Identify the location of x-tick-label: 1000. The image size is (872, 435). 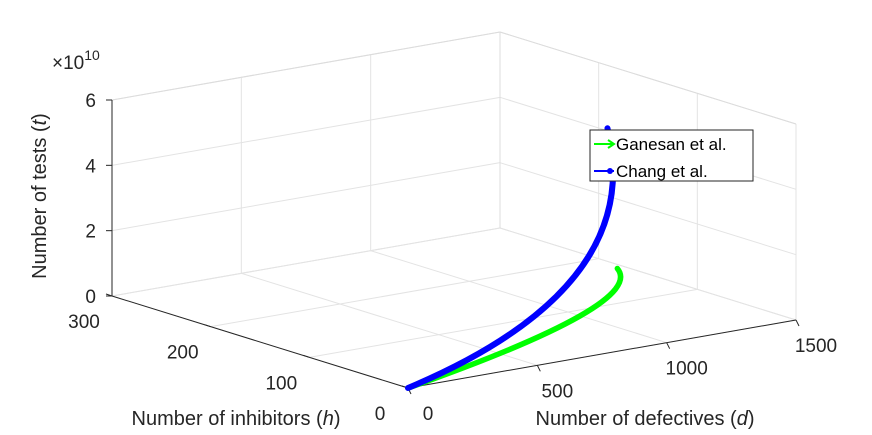
(687, 369).